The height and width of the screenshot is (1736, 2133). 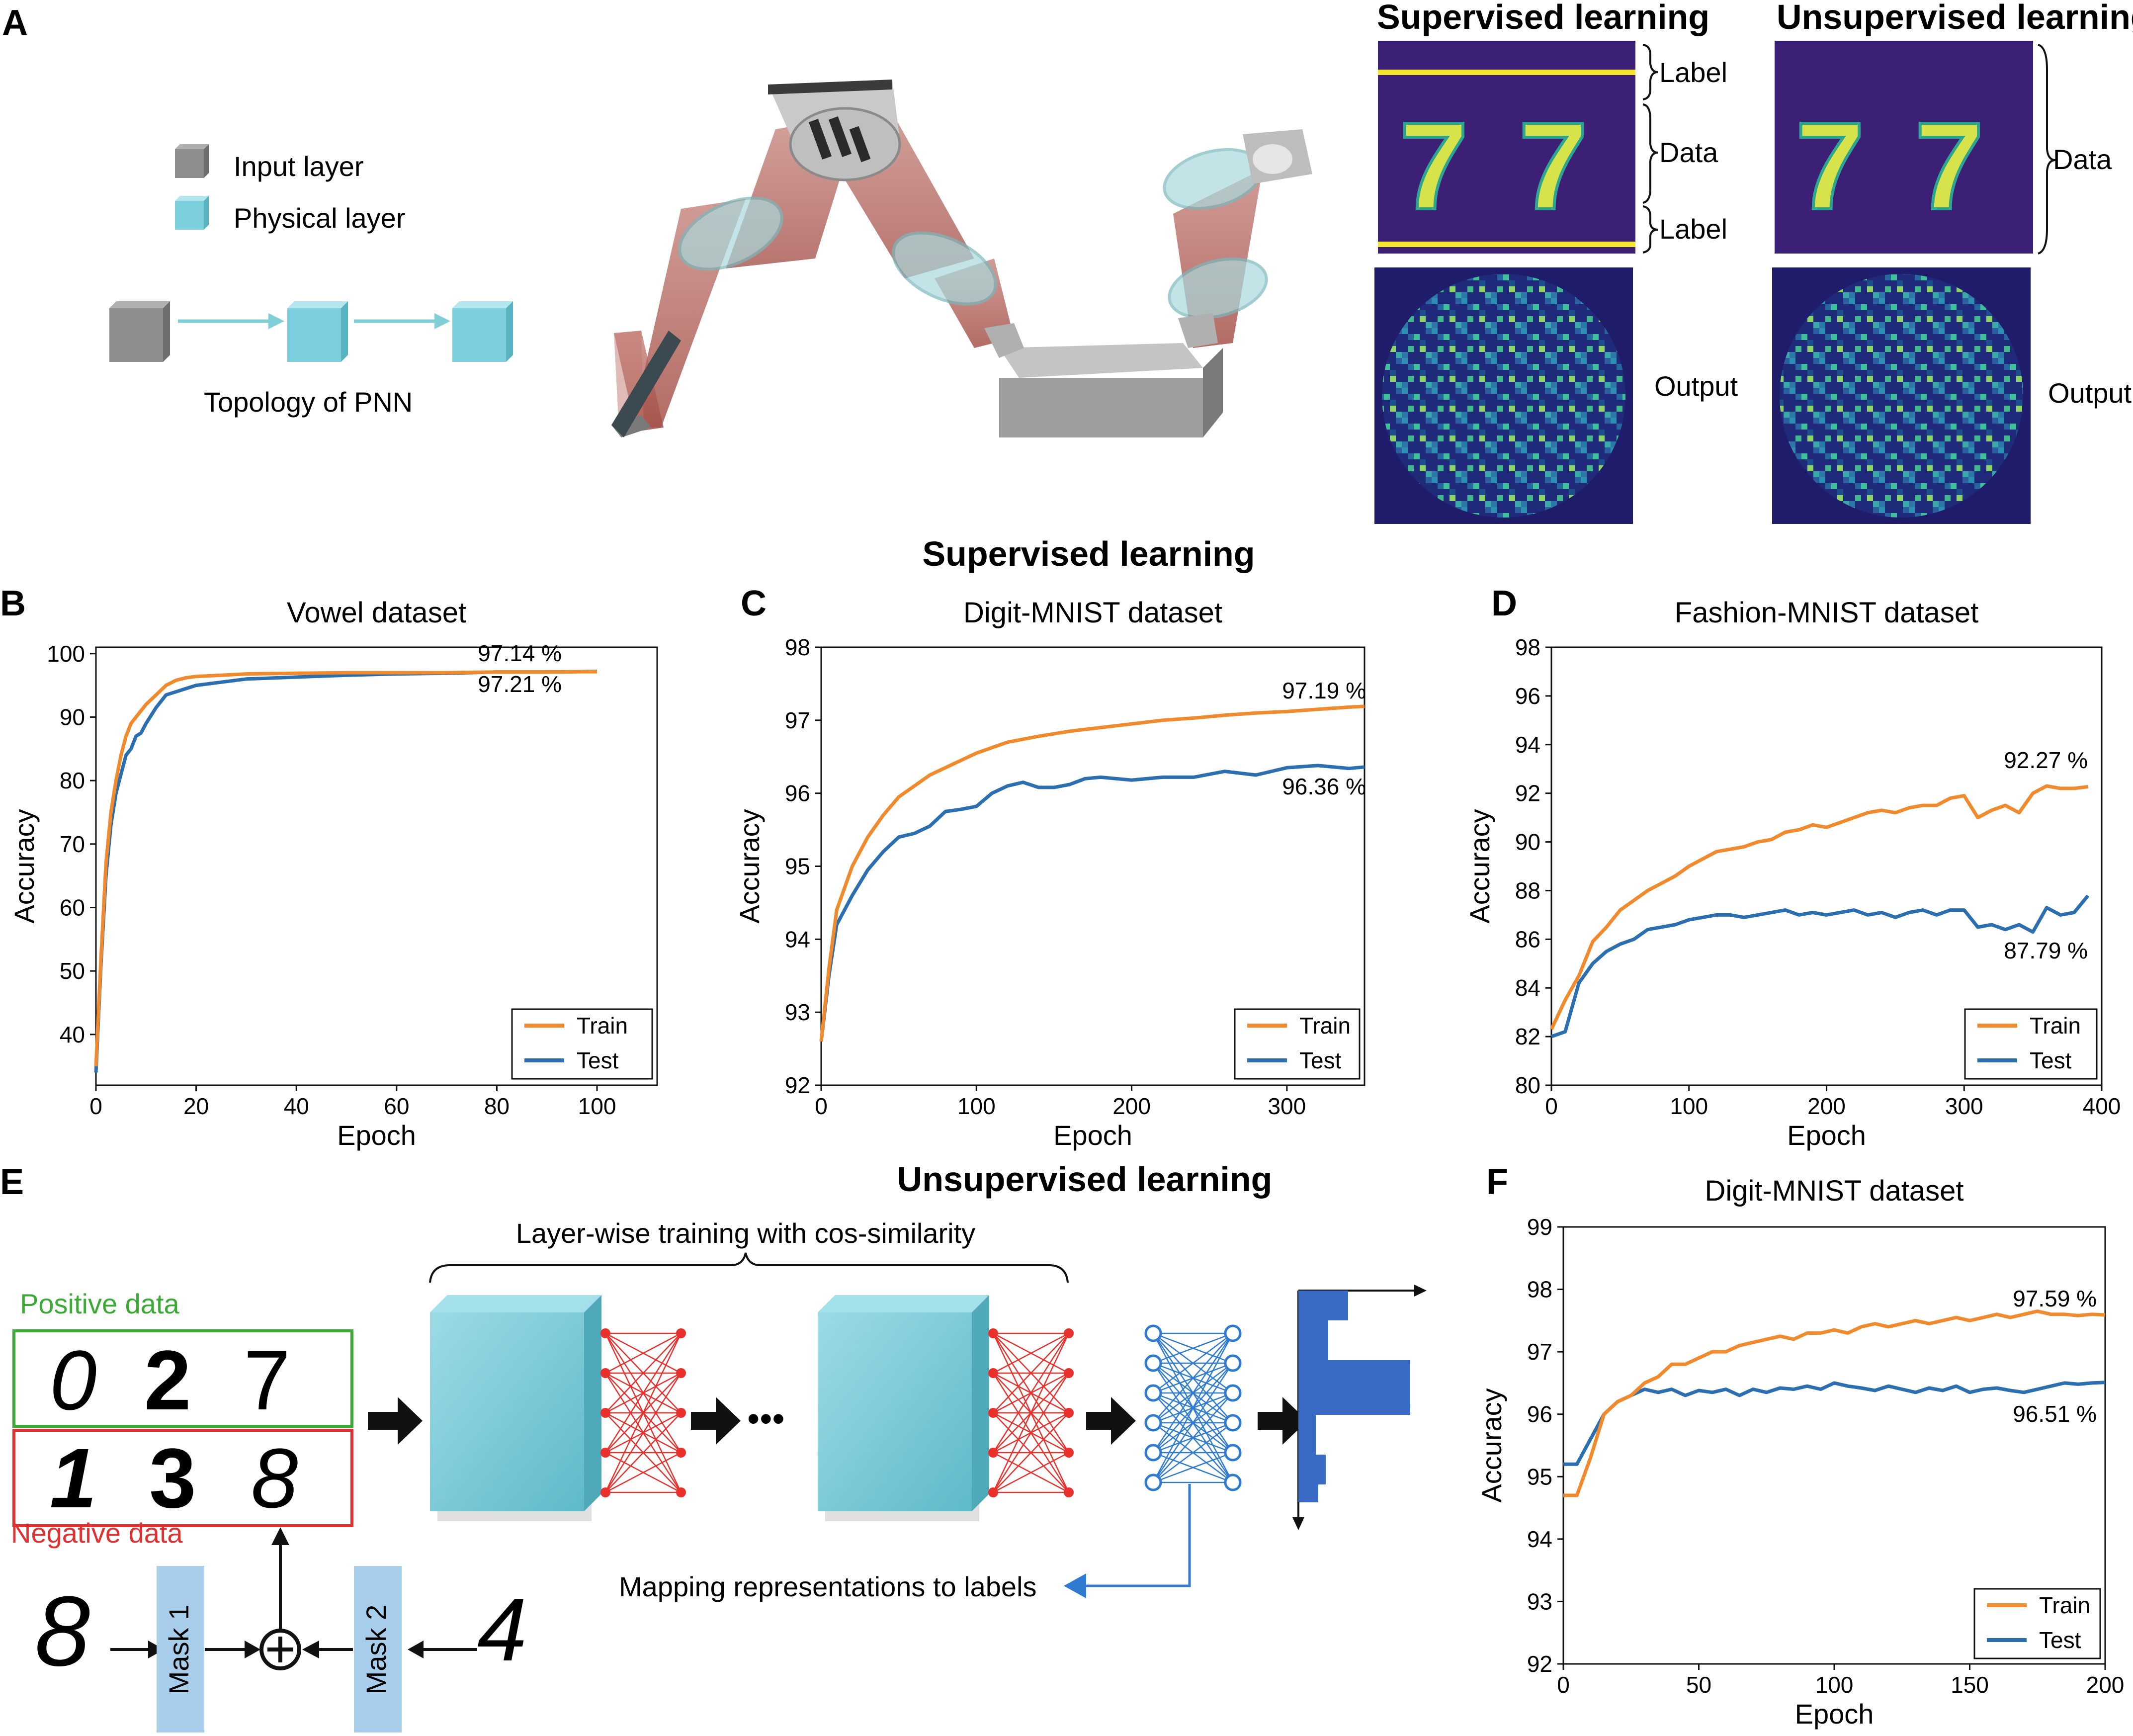 What do you see at coordinates (1826, 613) in the screenshot?
I see `chart-title: Fashion-MNIST dataset` at bounding box center [1826, 613].